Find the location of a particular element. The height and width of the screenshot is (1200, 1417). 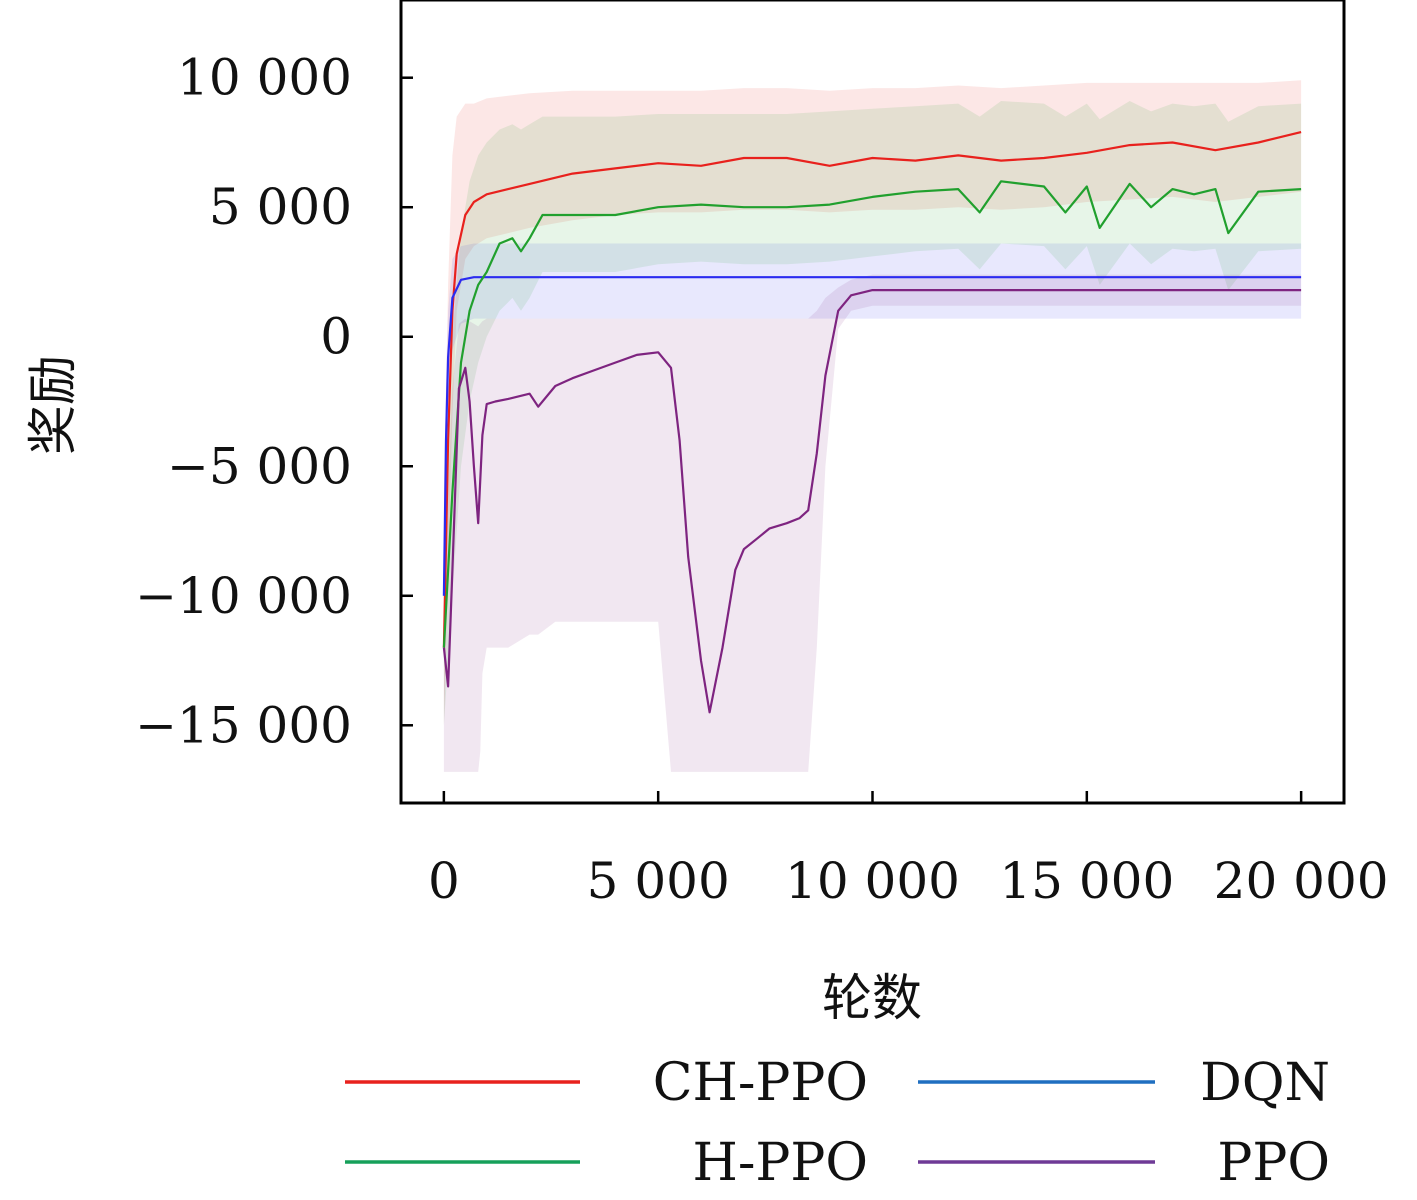

legend-label-ch-ppo: CH-PPO is located at coordinates (760, 1083).